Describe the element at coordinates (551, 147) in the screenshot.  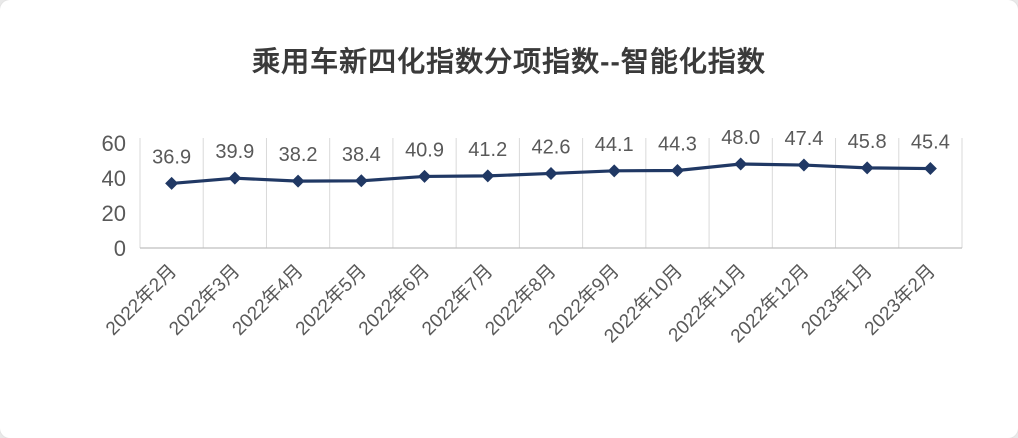
I see `data-label: 42.6` at that location.